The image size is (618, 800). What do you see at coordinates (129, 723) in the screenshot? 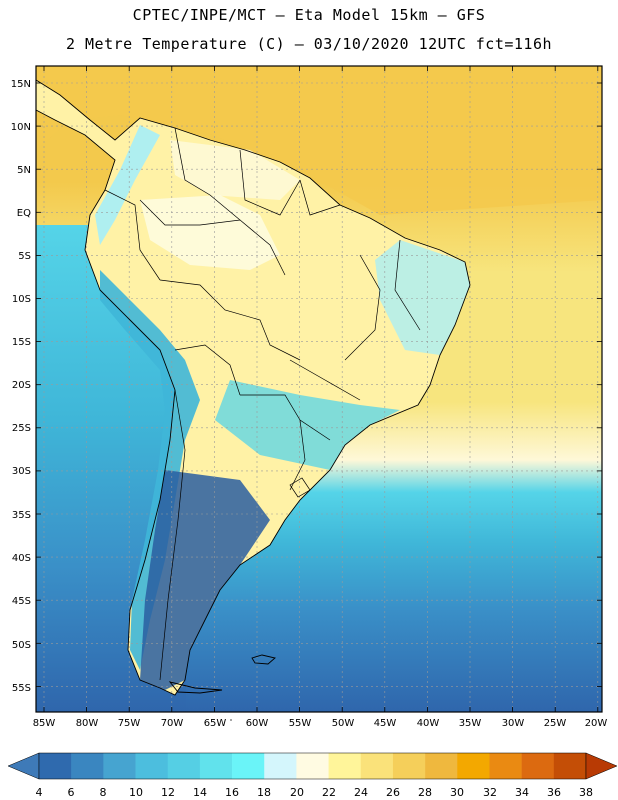
I see `lon-label: 75W` at bounding box center [129, 723].